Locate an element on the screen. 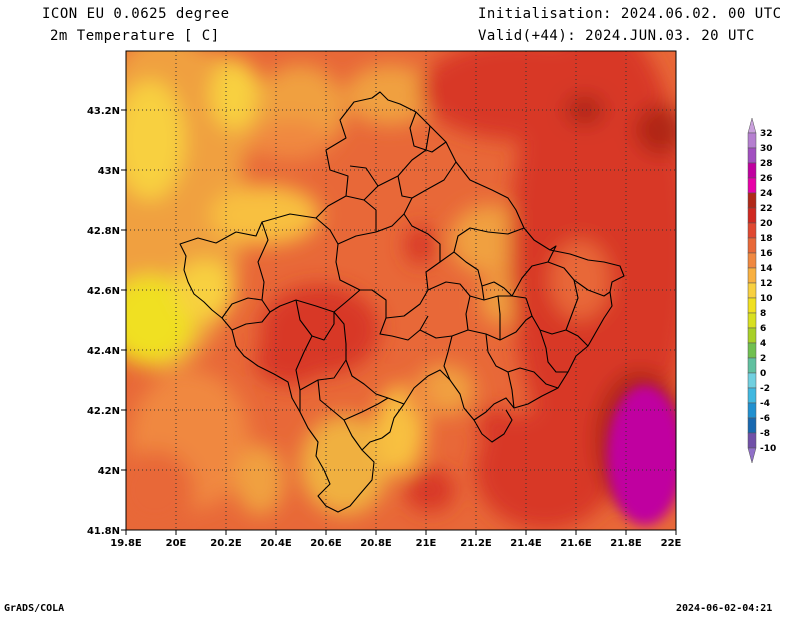 The height and width of the screenshot is (618, 800). lon-tick-label: 21.6E is located at coordinates (576, 543).